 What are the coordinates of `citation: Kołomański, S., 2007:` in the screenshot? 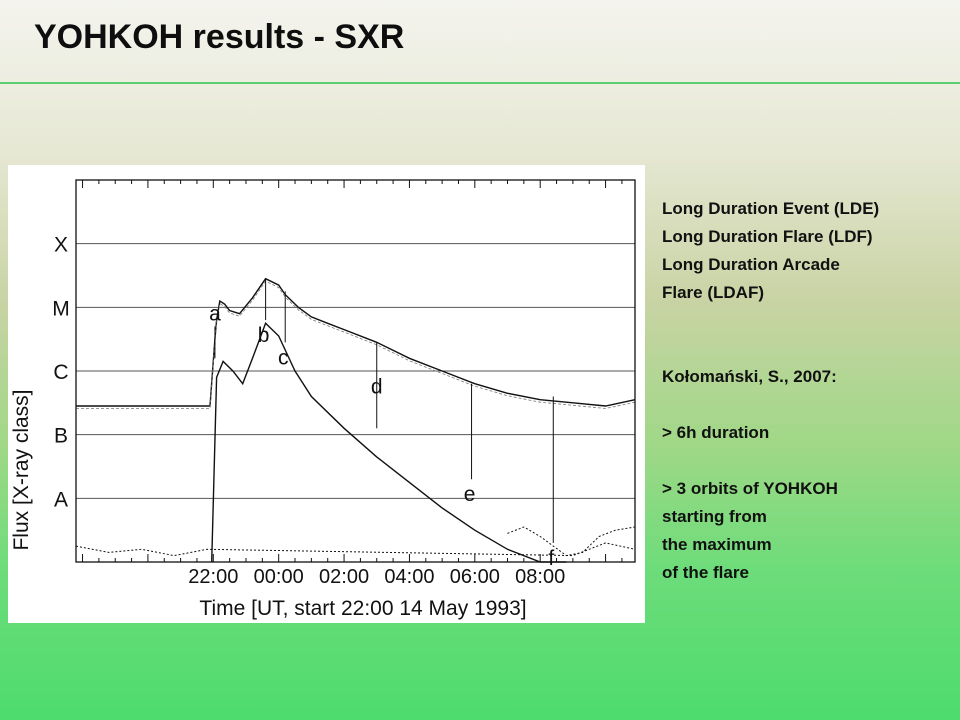 It's located at (749, 376).